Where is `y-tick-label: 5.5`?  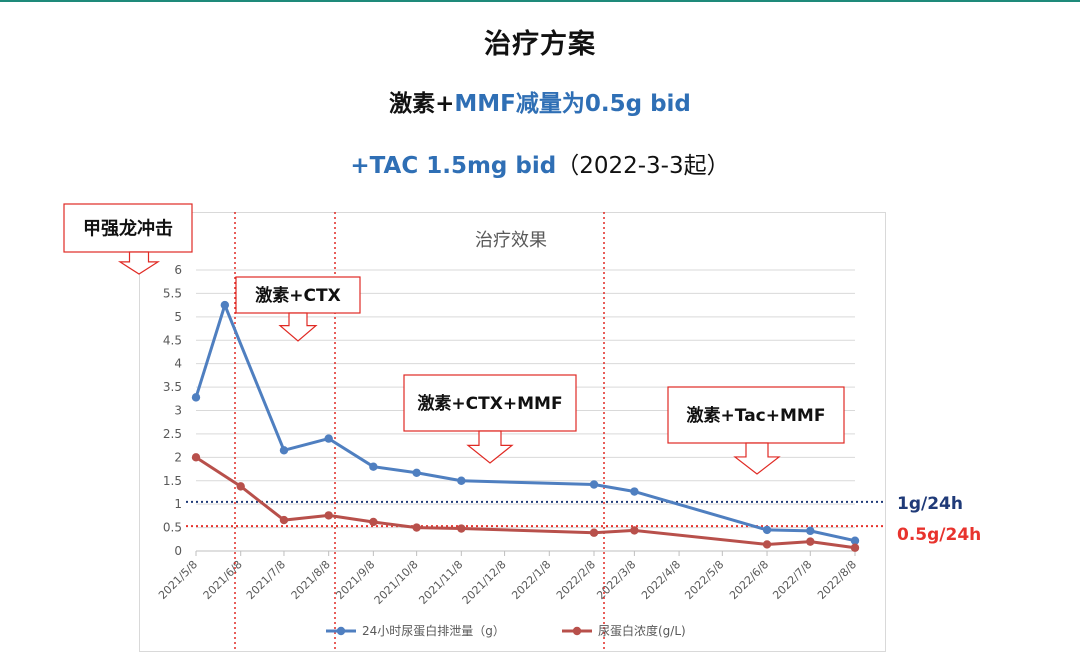
y-tick-label: 5.5 is located at coordinates (172, 293).